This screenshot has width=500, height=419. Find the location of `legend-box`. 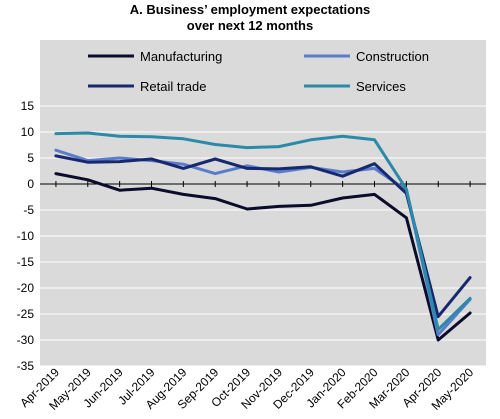

legend-box is located at coordinates (263, 71).